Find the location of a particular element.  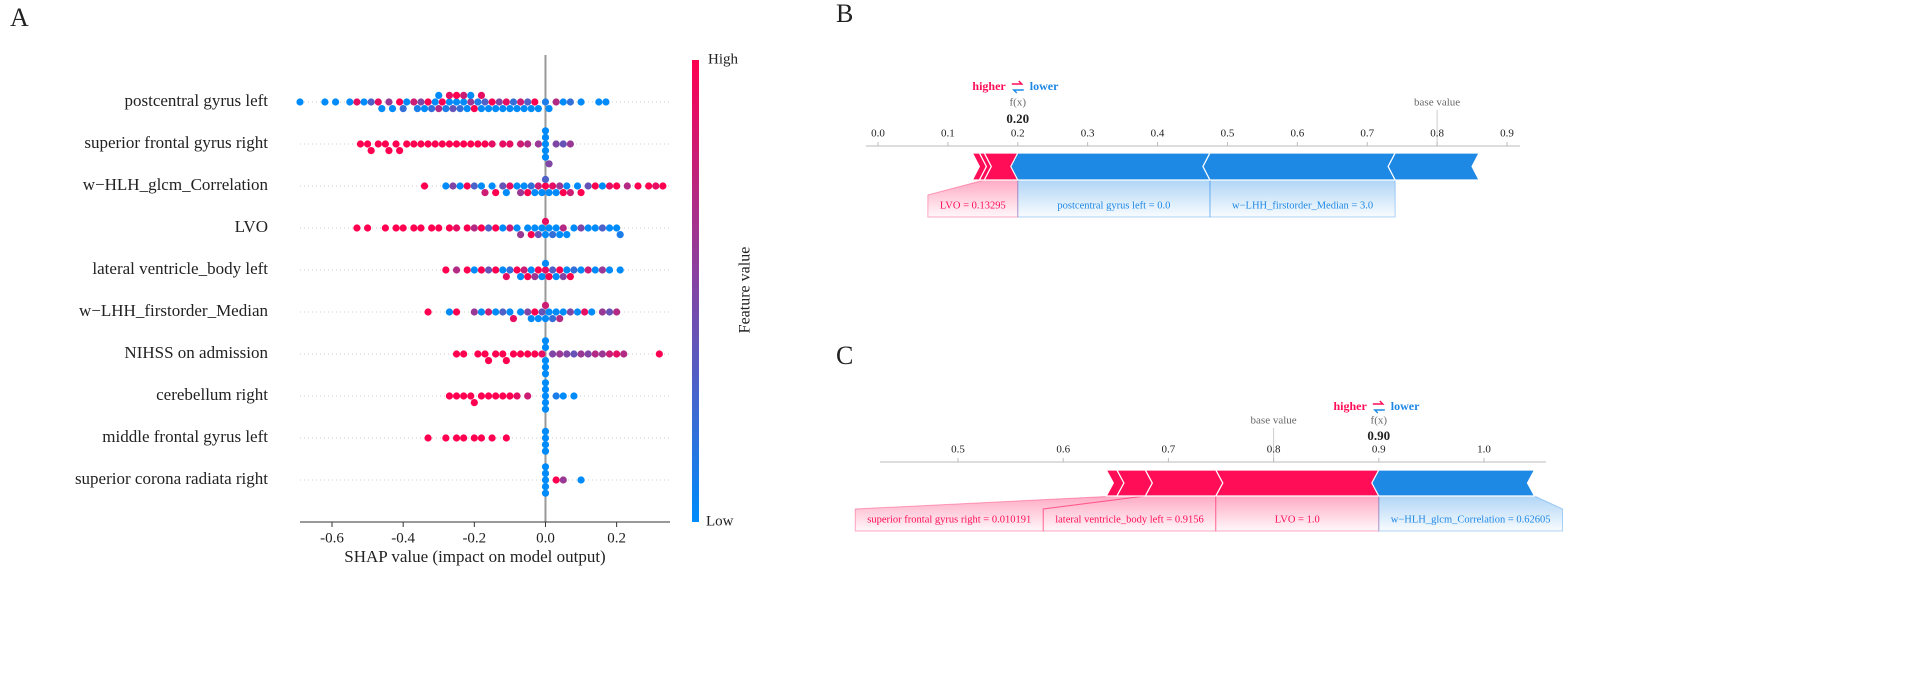

feature-label: superior frontal gyrus right = 0.010191 is located at coordinates (949, 519).